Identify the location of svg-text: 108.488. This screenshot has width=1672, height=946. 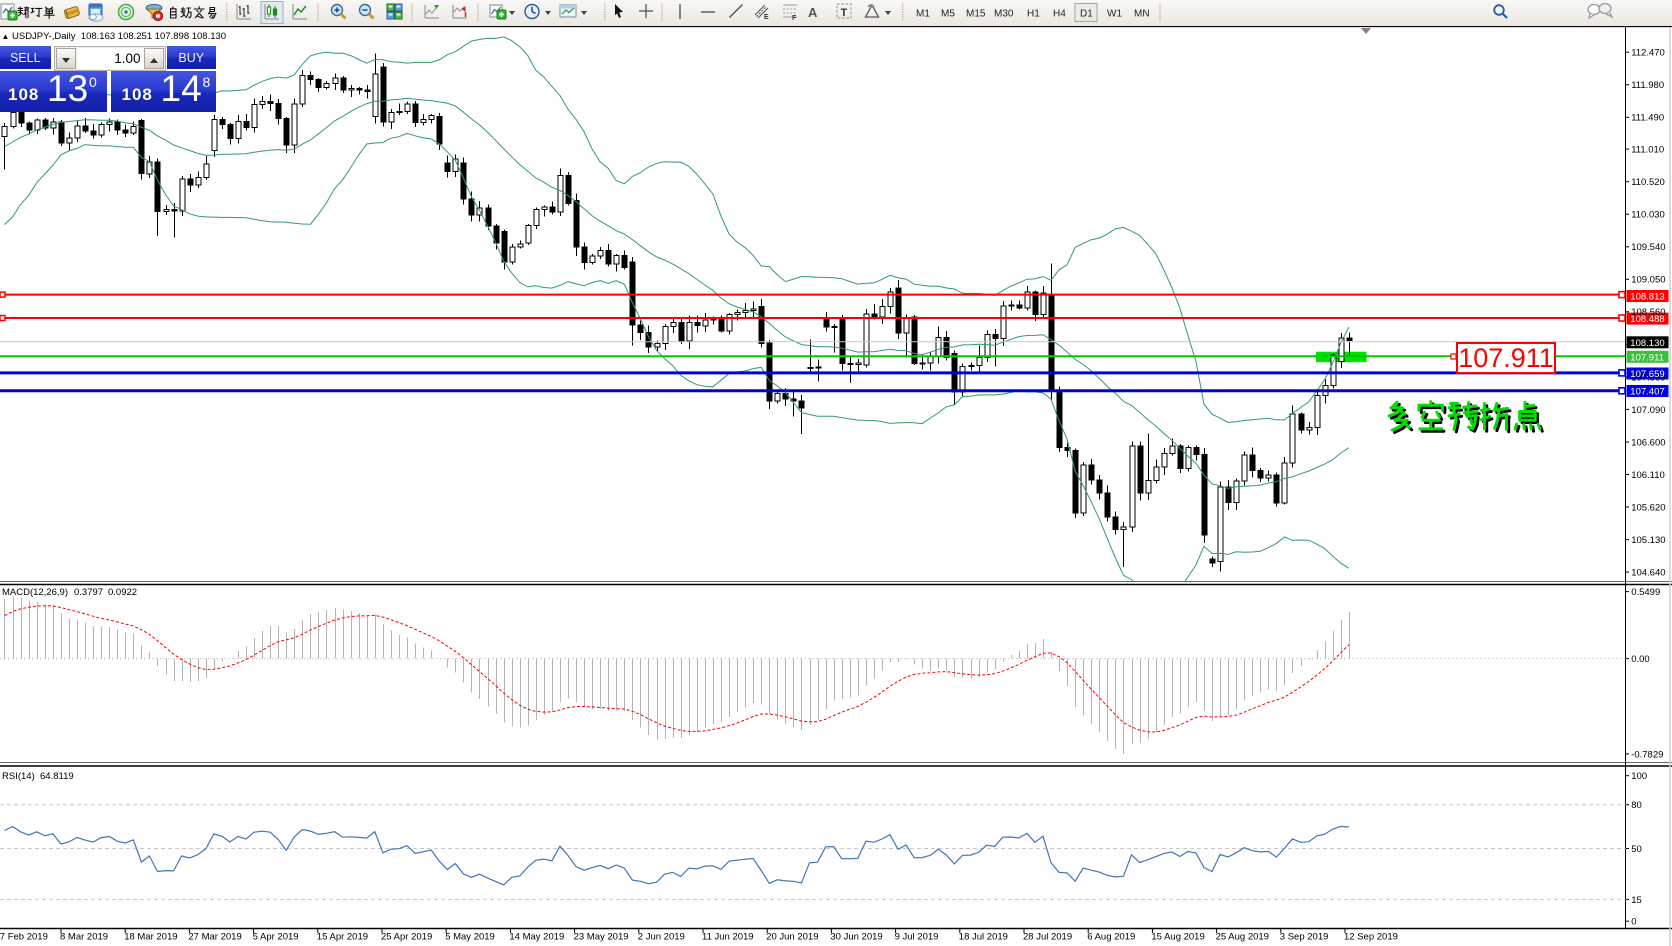
(1647, 319).